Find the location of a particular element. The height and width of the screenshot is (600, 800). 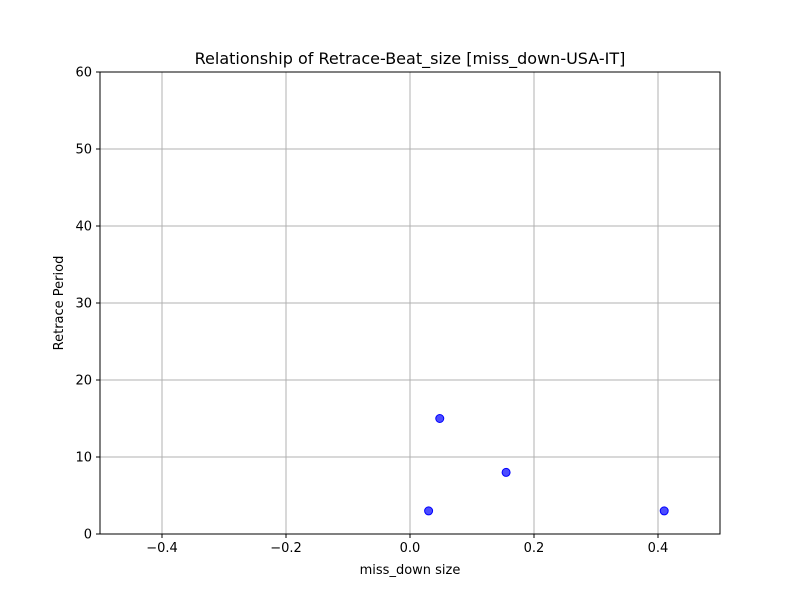

x-axis-title: miss_down size is located at coordinates (410, 570).